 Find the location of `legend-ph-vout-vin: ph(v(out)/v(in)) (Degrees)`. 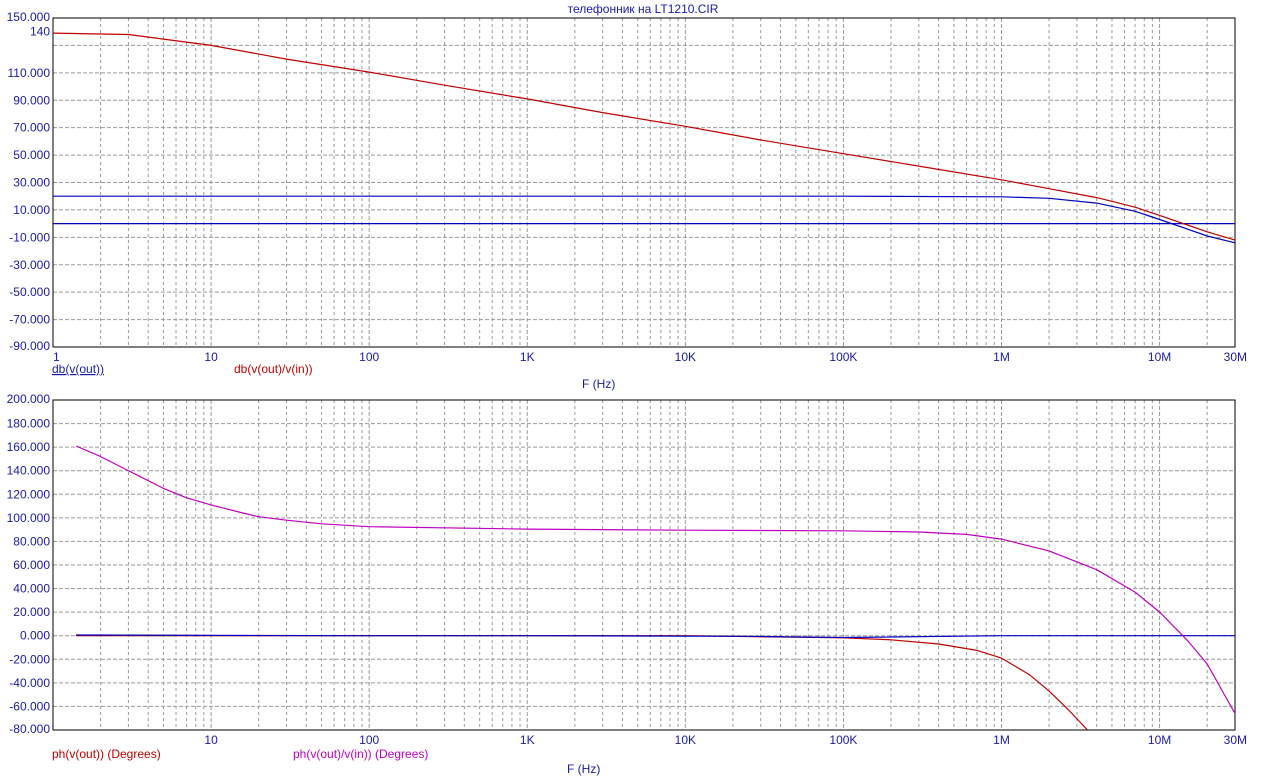

legend-ph-vout-vin: ph(v(out)/v(in)) (Degrees) is located at coordinates (360, 754).